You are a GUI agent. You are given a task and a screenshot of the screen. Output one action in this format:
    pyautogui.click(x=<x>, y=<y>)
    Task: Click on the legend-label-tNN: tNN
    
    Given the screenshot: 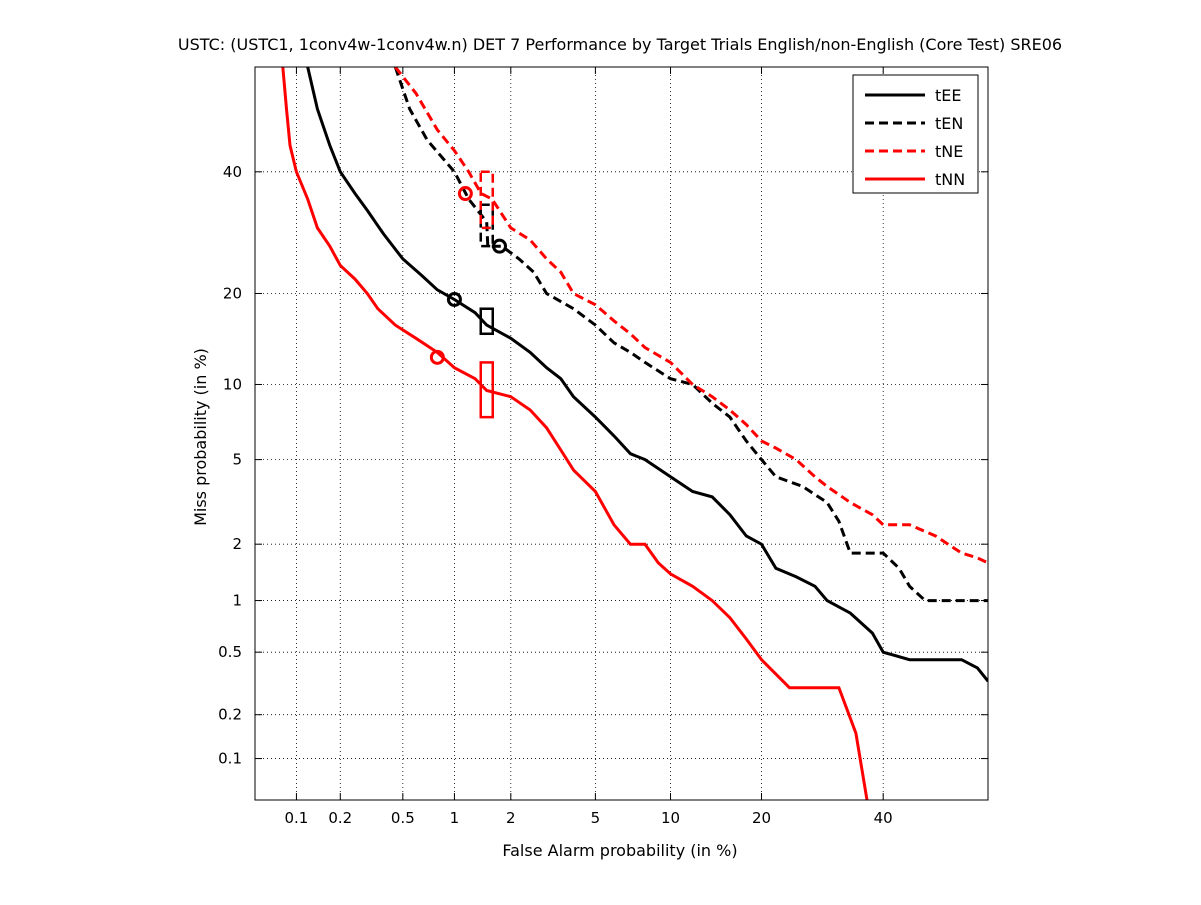 What is the action you would take?
    pyautogui.click(x=950, y=179)
    